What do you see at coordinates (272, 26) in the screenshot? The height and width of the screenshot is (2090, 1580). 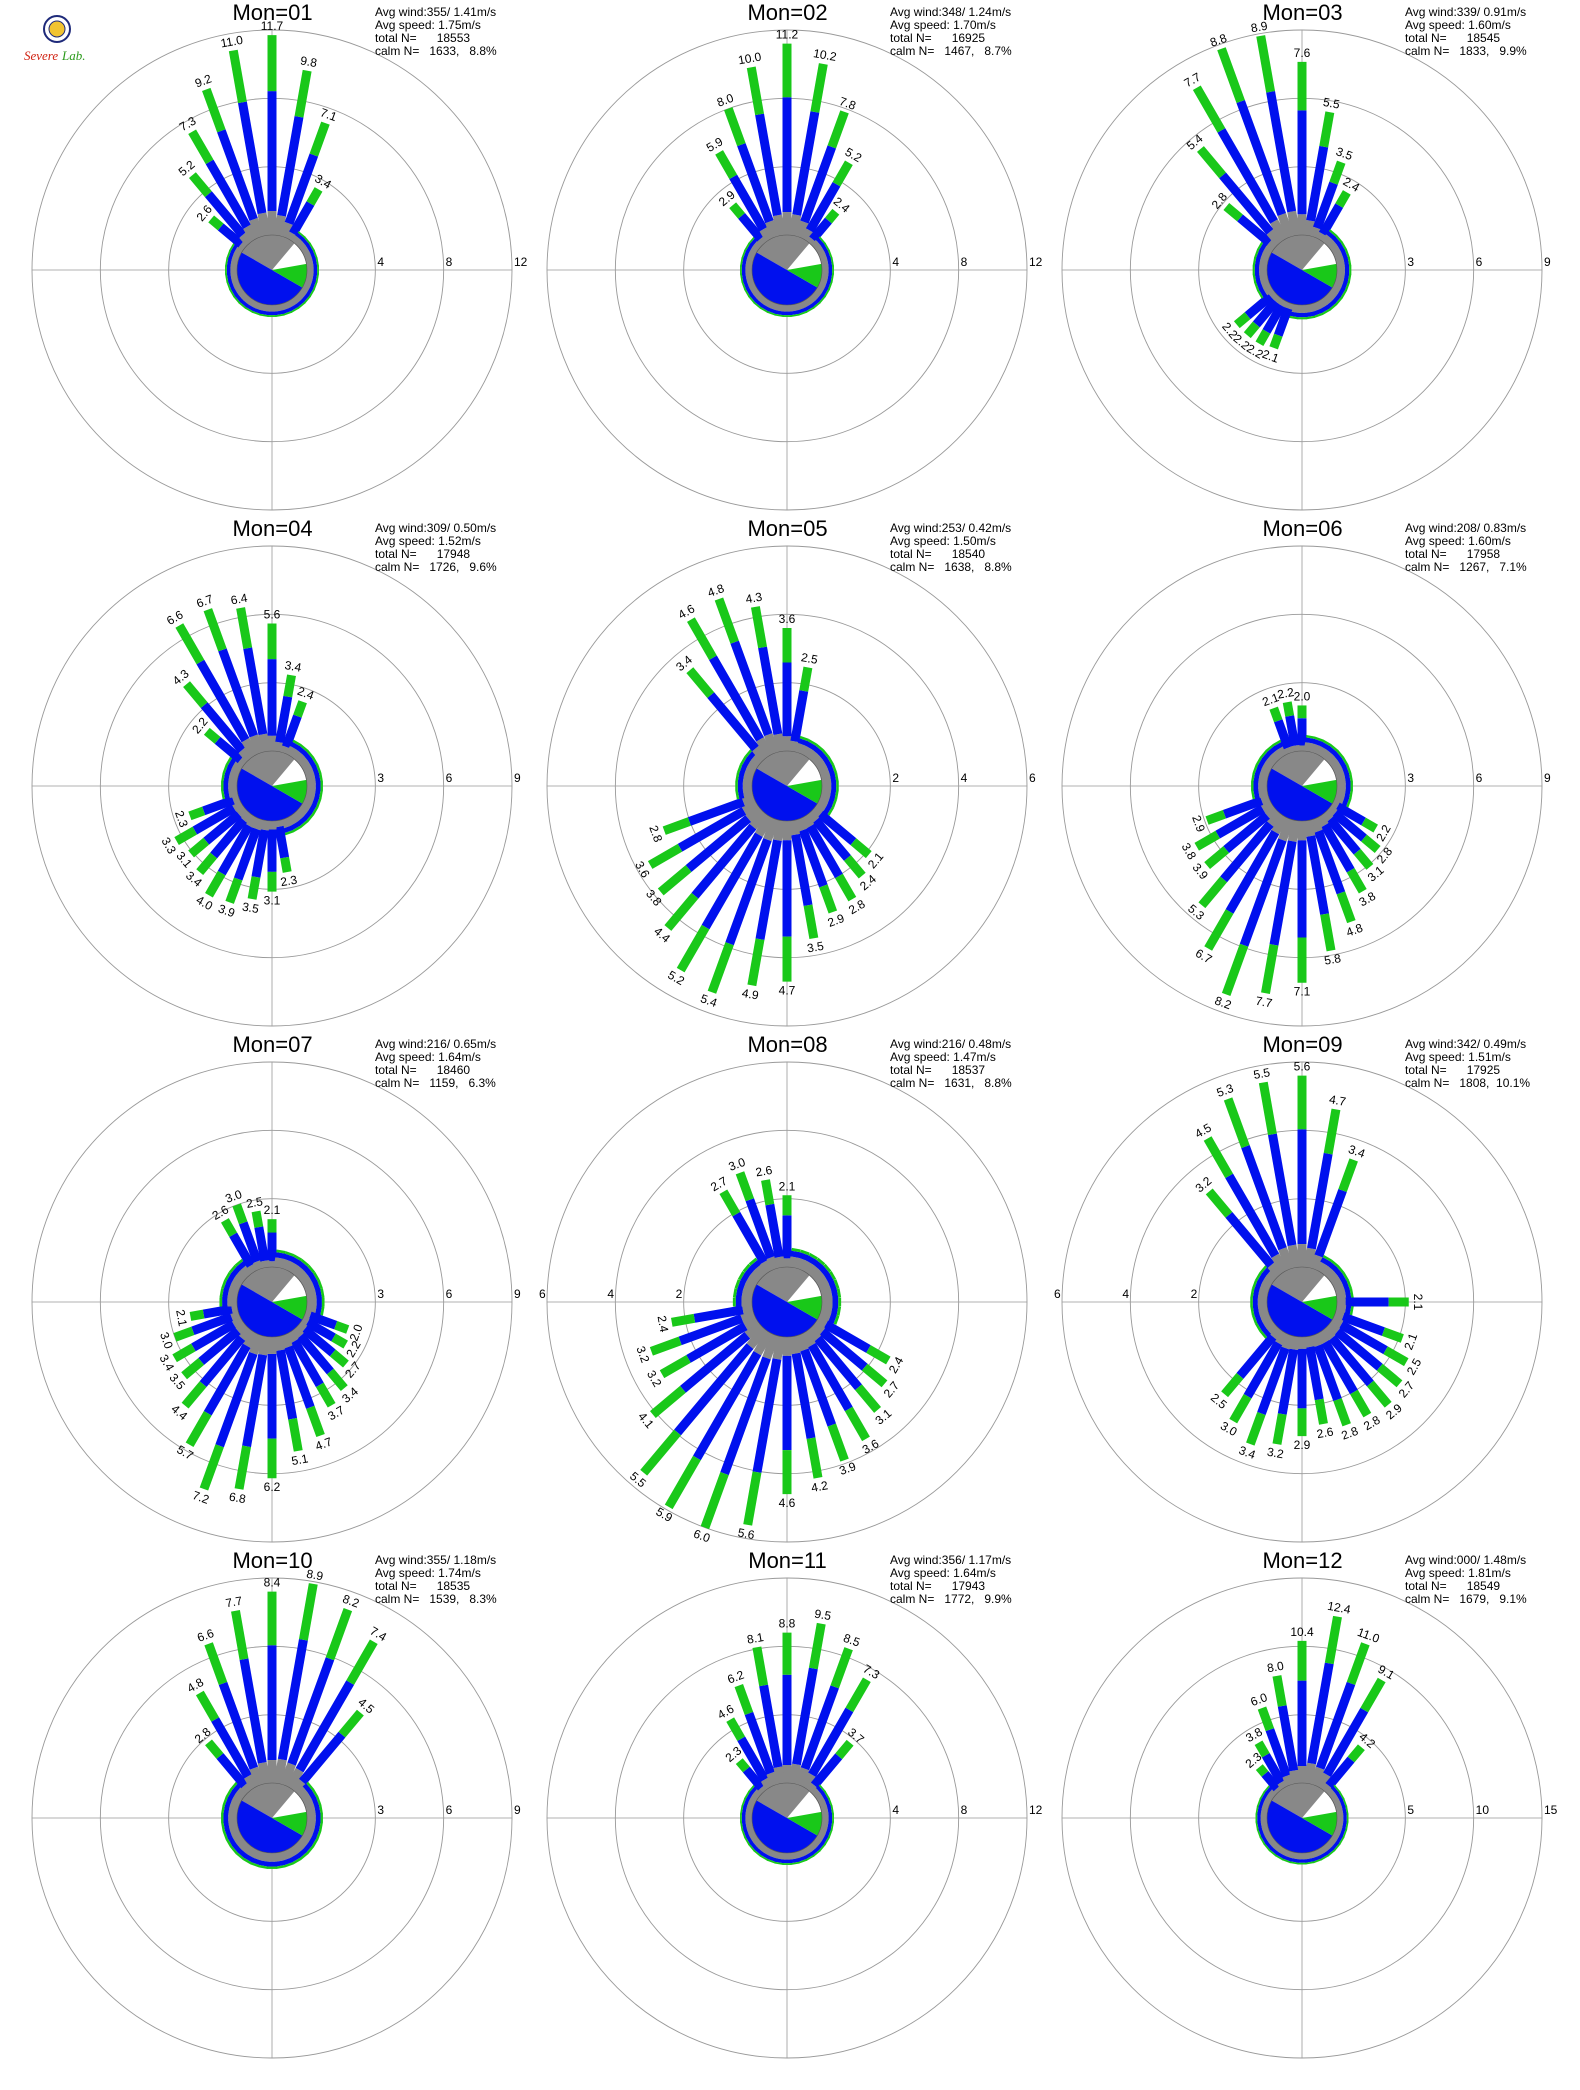 I see `bar-value-label: 11.7` at bounding box center [272, 26].